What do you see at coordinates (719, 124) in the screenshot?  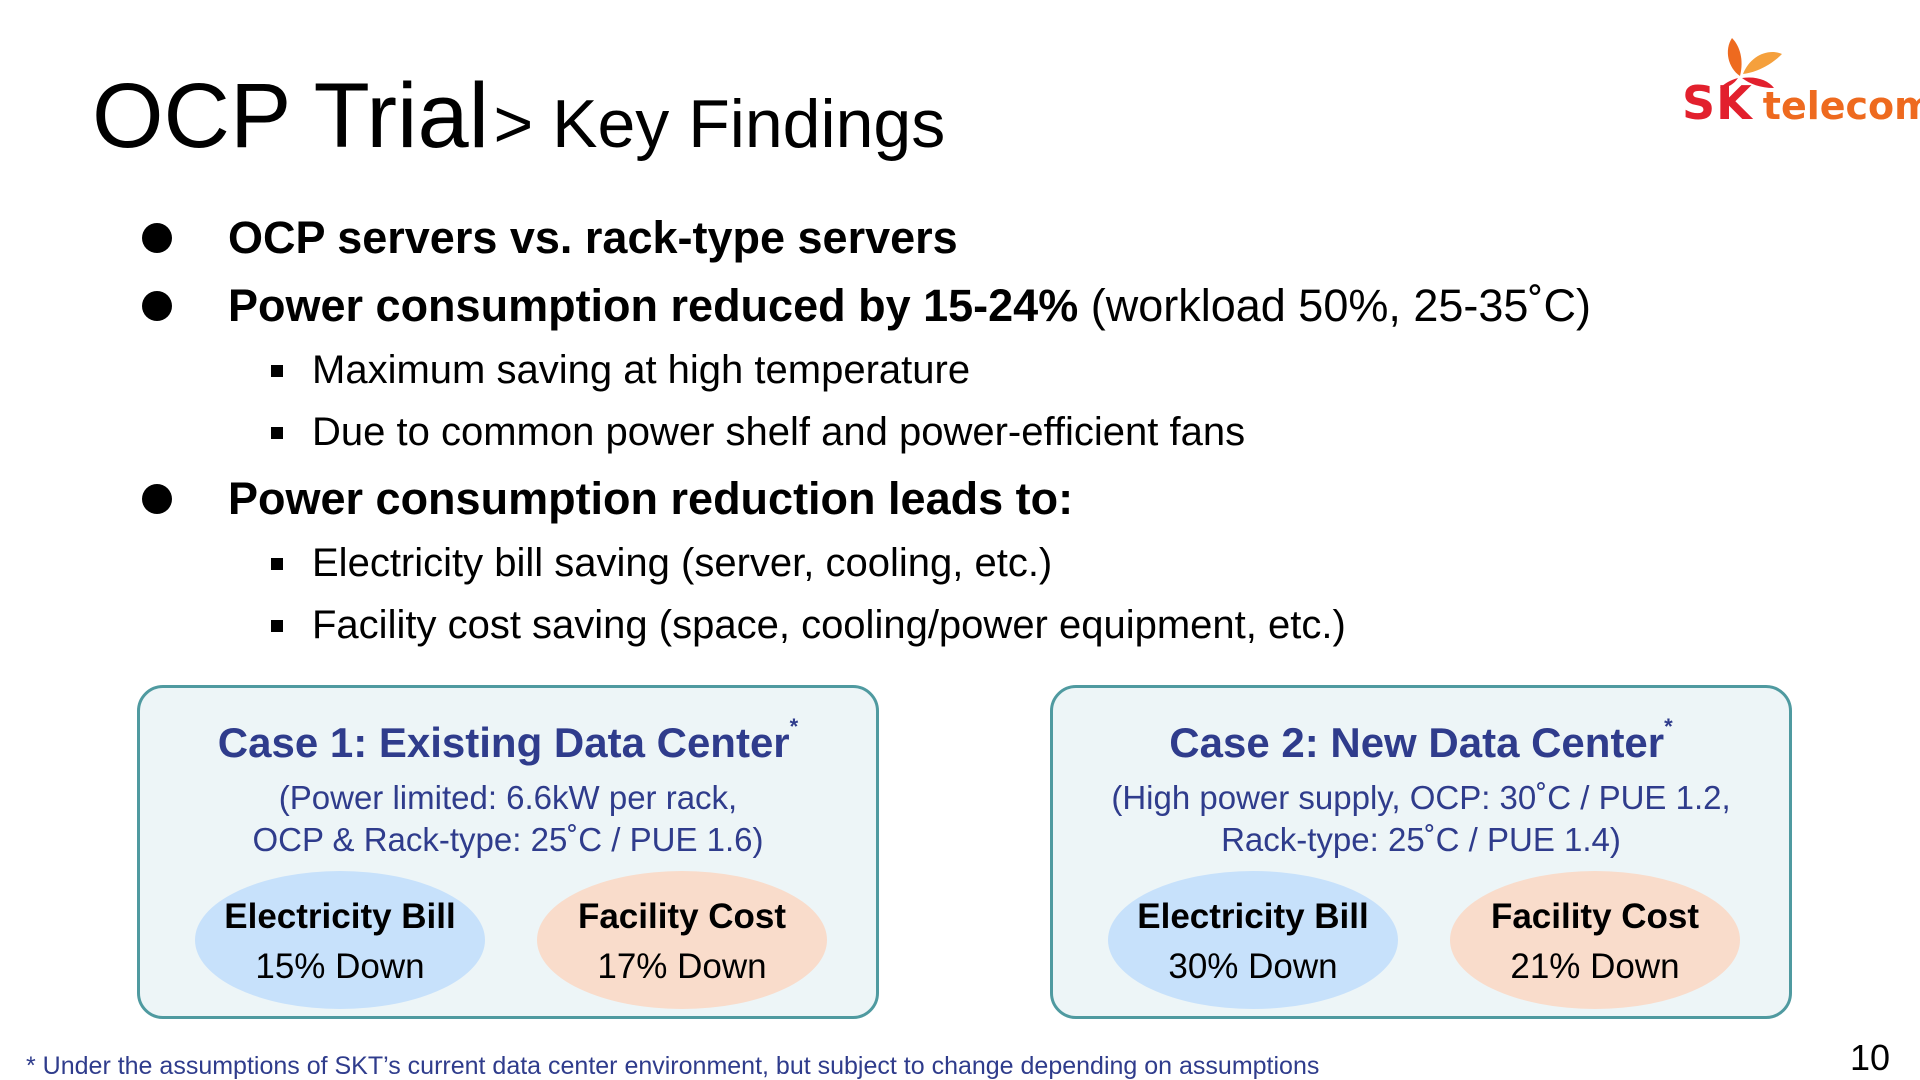 I see `title-sub: > Key Findings` at bounding box center [719, 124].